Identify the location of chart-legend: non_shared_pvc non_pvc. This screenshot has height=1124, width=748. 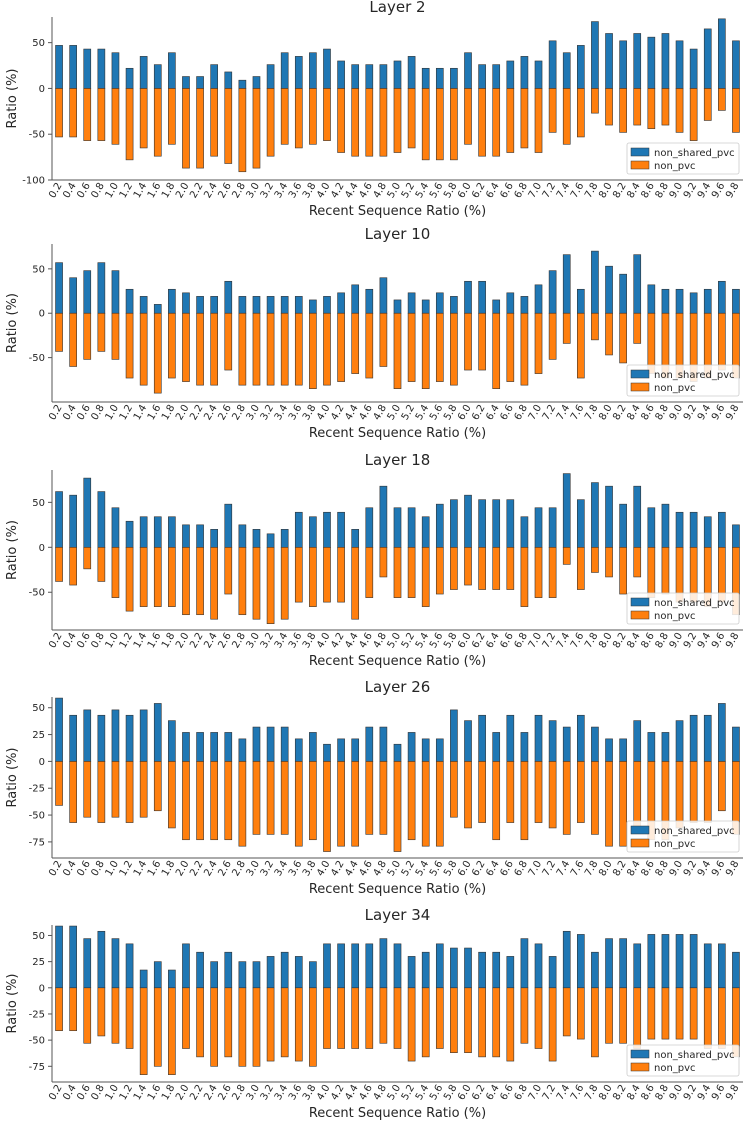
(683, 608).